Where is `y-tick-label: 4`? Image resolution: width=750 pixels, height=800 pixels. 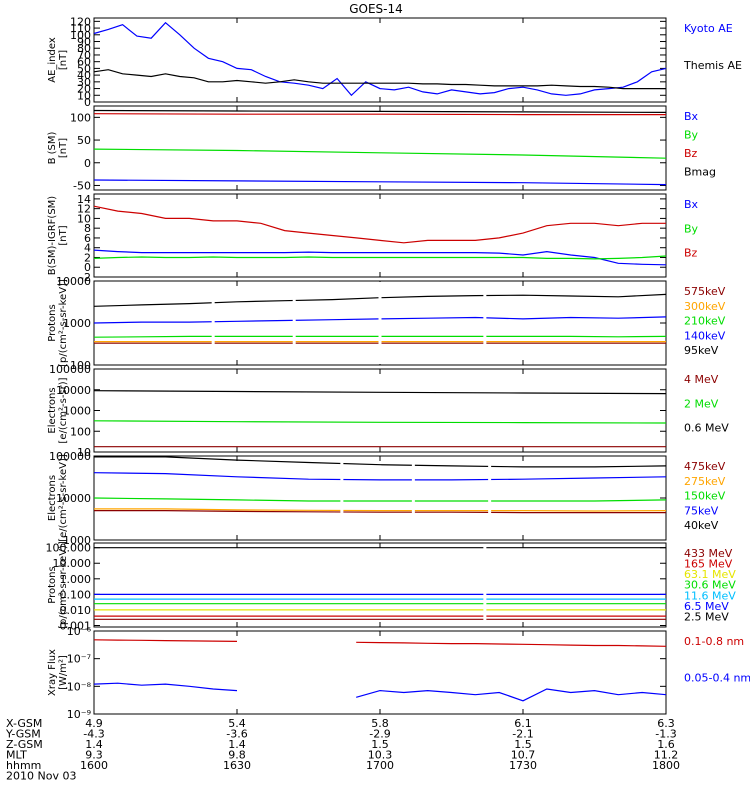 y-tick-label: 4 is located at coordinates (87, 248).